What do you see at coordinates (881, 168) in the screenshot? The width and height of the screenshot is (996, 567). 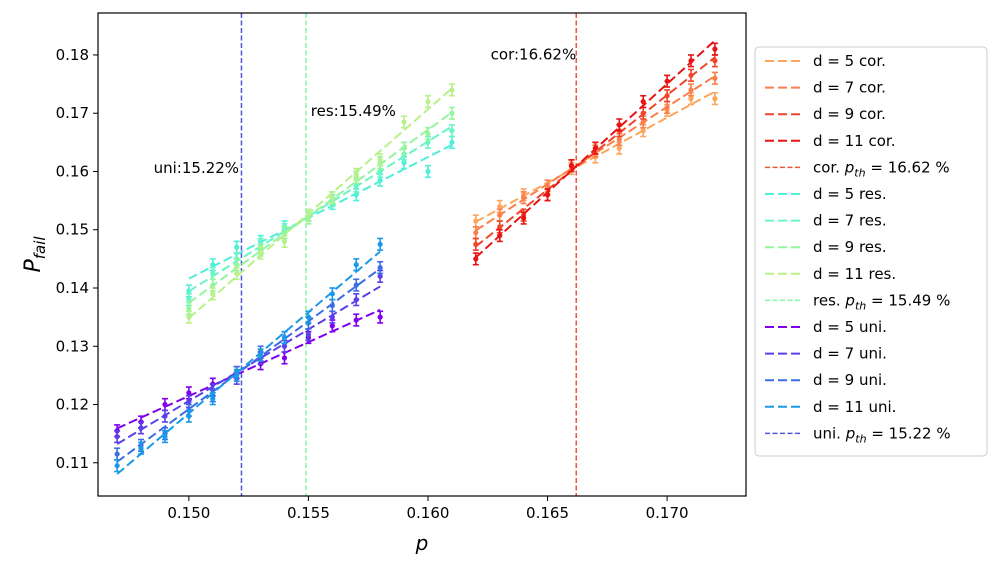 I see `legend-label: cor. pth = 16.62 %` at bounding box center [881, 168].